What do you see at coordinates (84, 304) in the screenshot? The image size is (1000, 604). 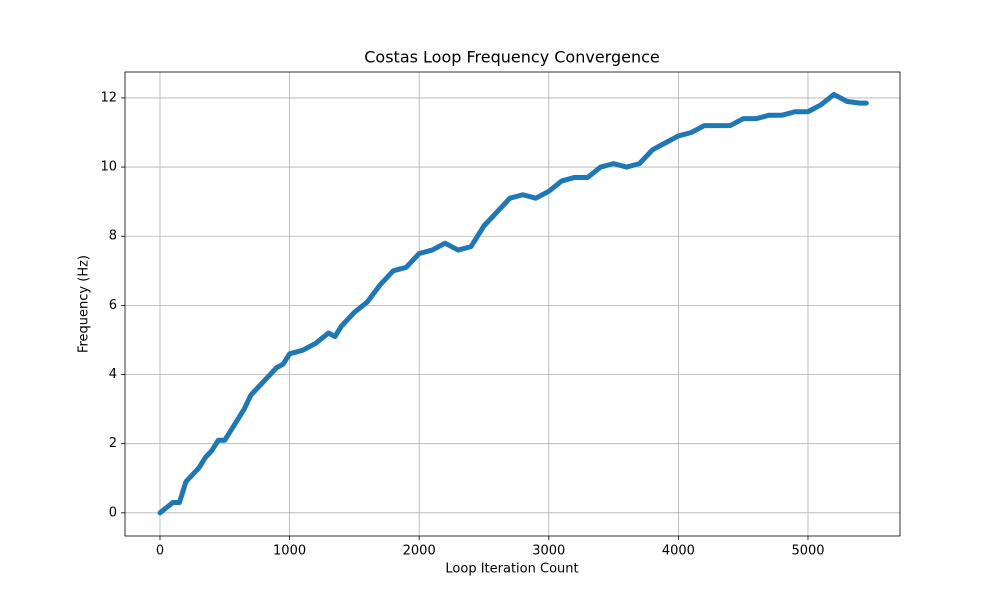 I see `y-axis-label: Frequency (Hz)` at bounding box center [84, 304].